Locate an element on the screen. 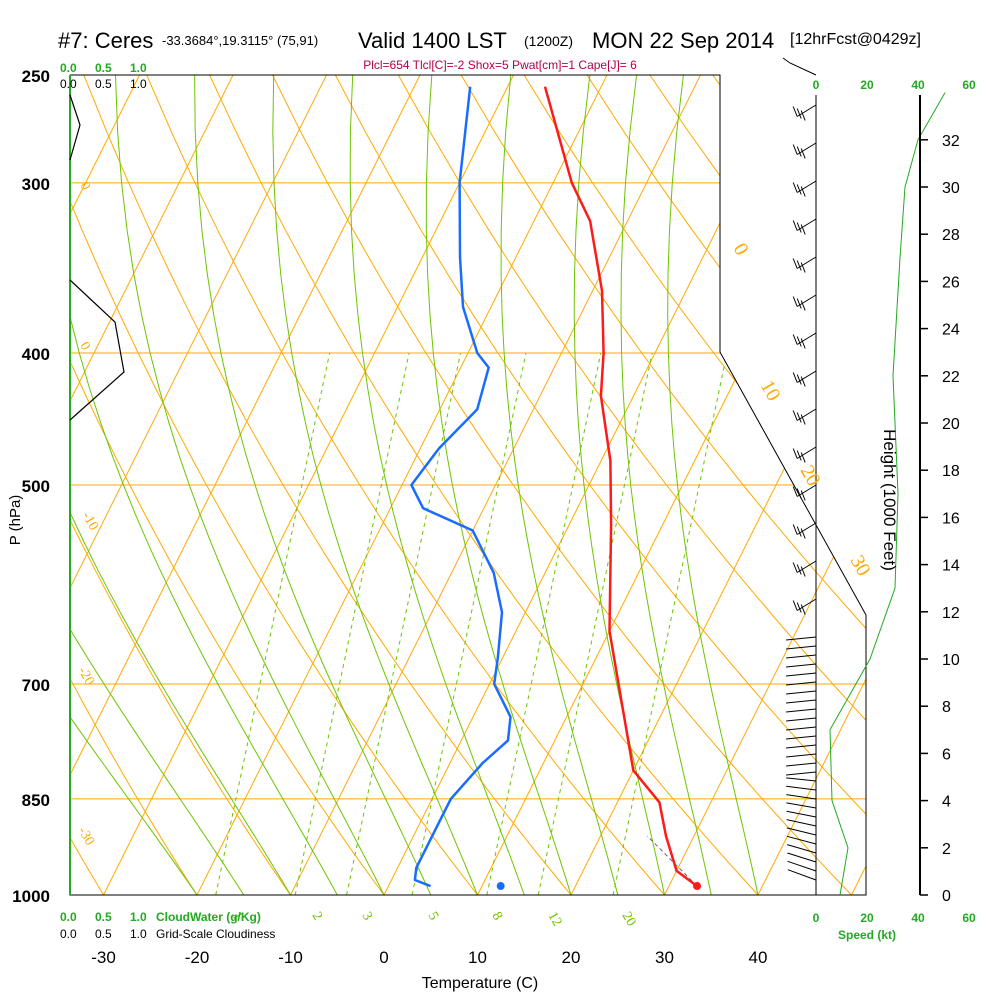  height-tick-label: 18 is located at coordinates (951, 471).